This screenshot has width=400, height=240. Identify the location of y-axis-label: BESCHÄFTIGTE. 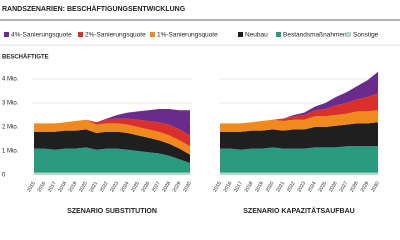
(25, 57).